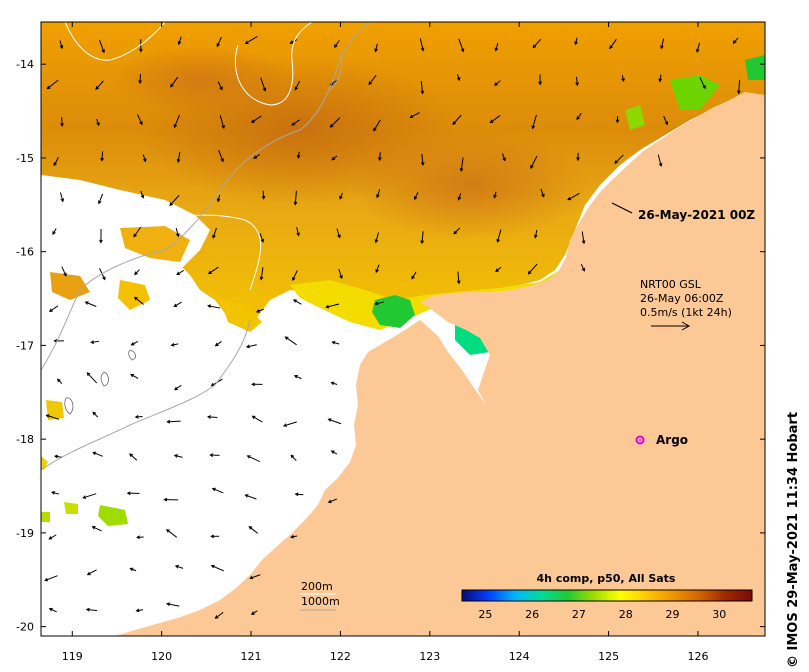 This screenshot has width=809, height=672. What do you see at coordinates (25, 345) in the screenshot?
I see `lat-tick-label: -17` at bounding box center [25, 345].